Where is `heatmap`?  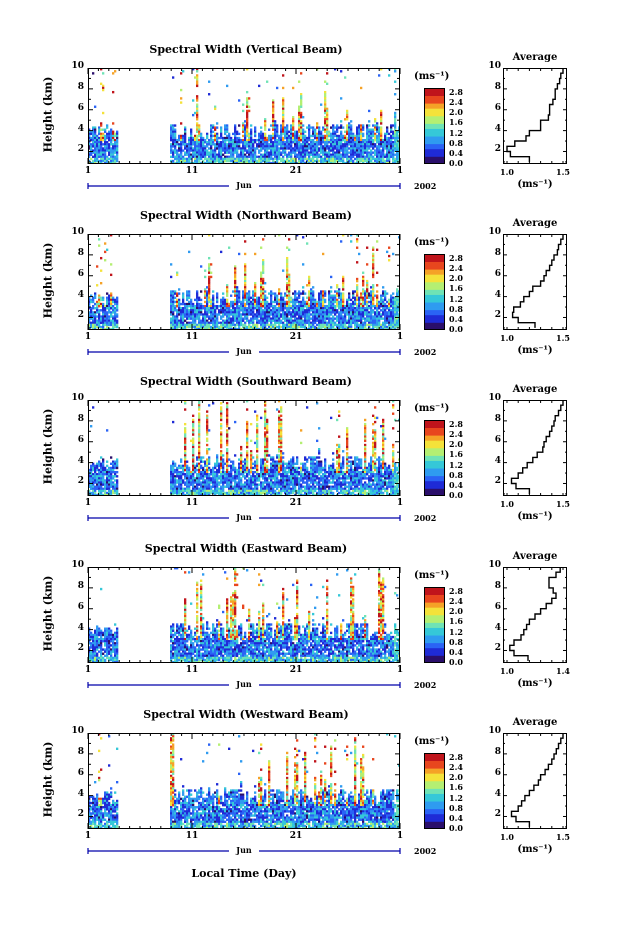 heatmap is located at coordinates (244, 282).